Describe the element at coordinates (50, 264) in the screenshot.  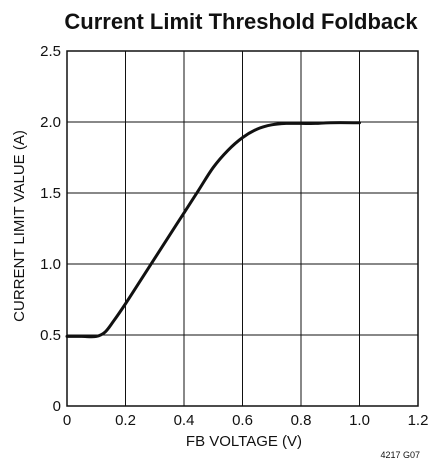
I see `y-tick-label: 1.0` at that location.